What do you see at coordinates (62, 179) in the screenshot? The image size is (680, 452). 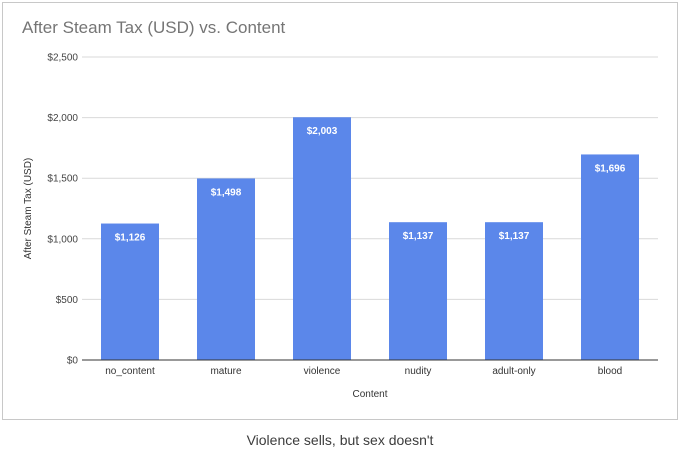 I see `y-tick-label: $1,500` at bounding box center [62, 179].